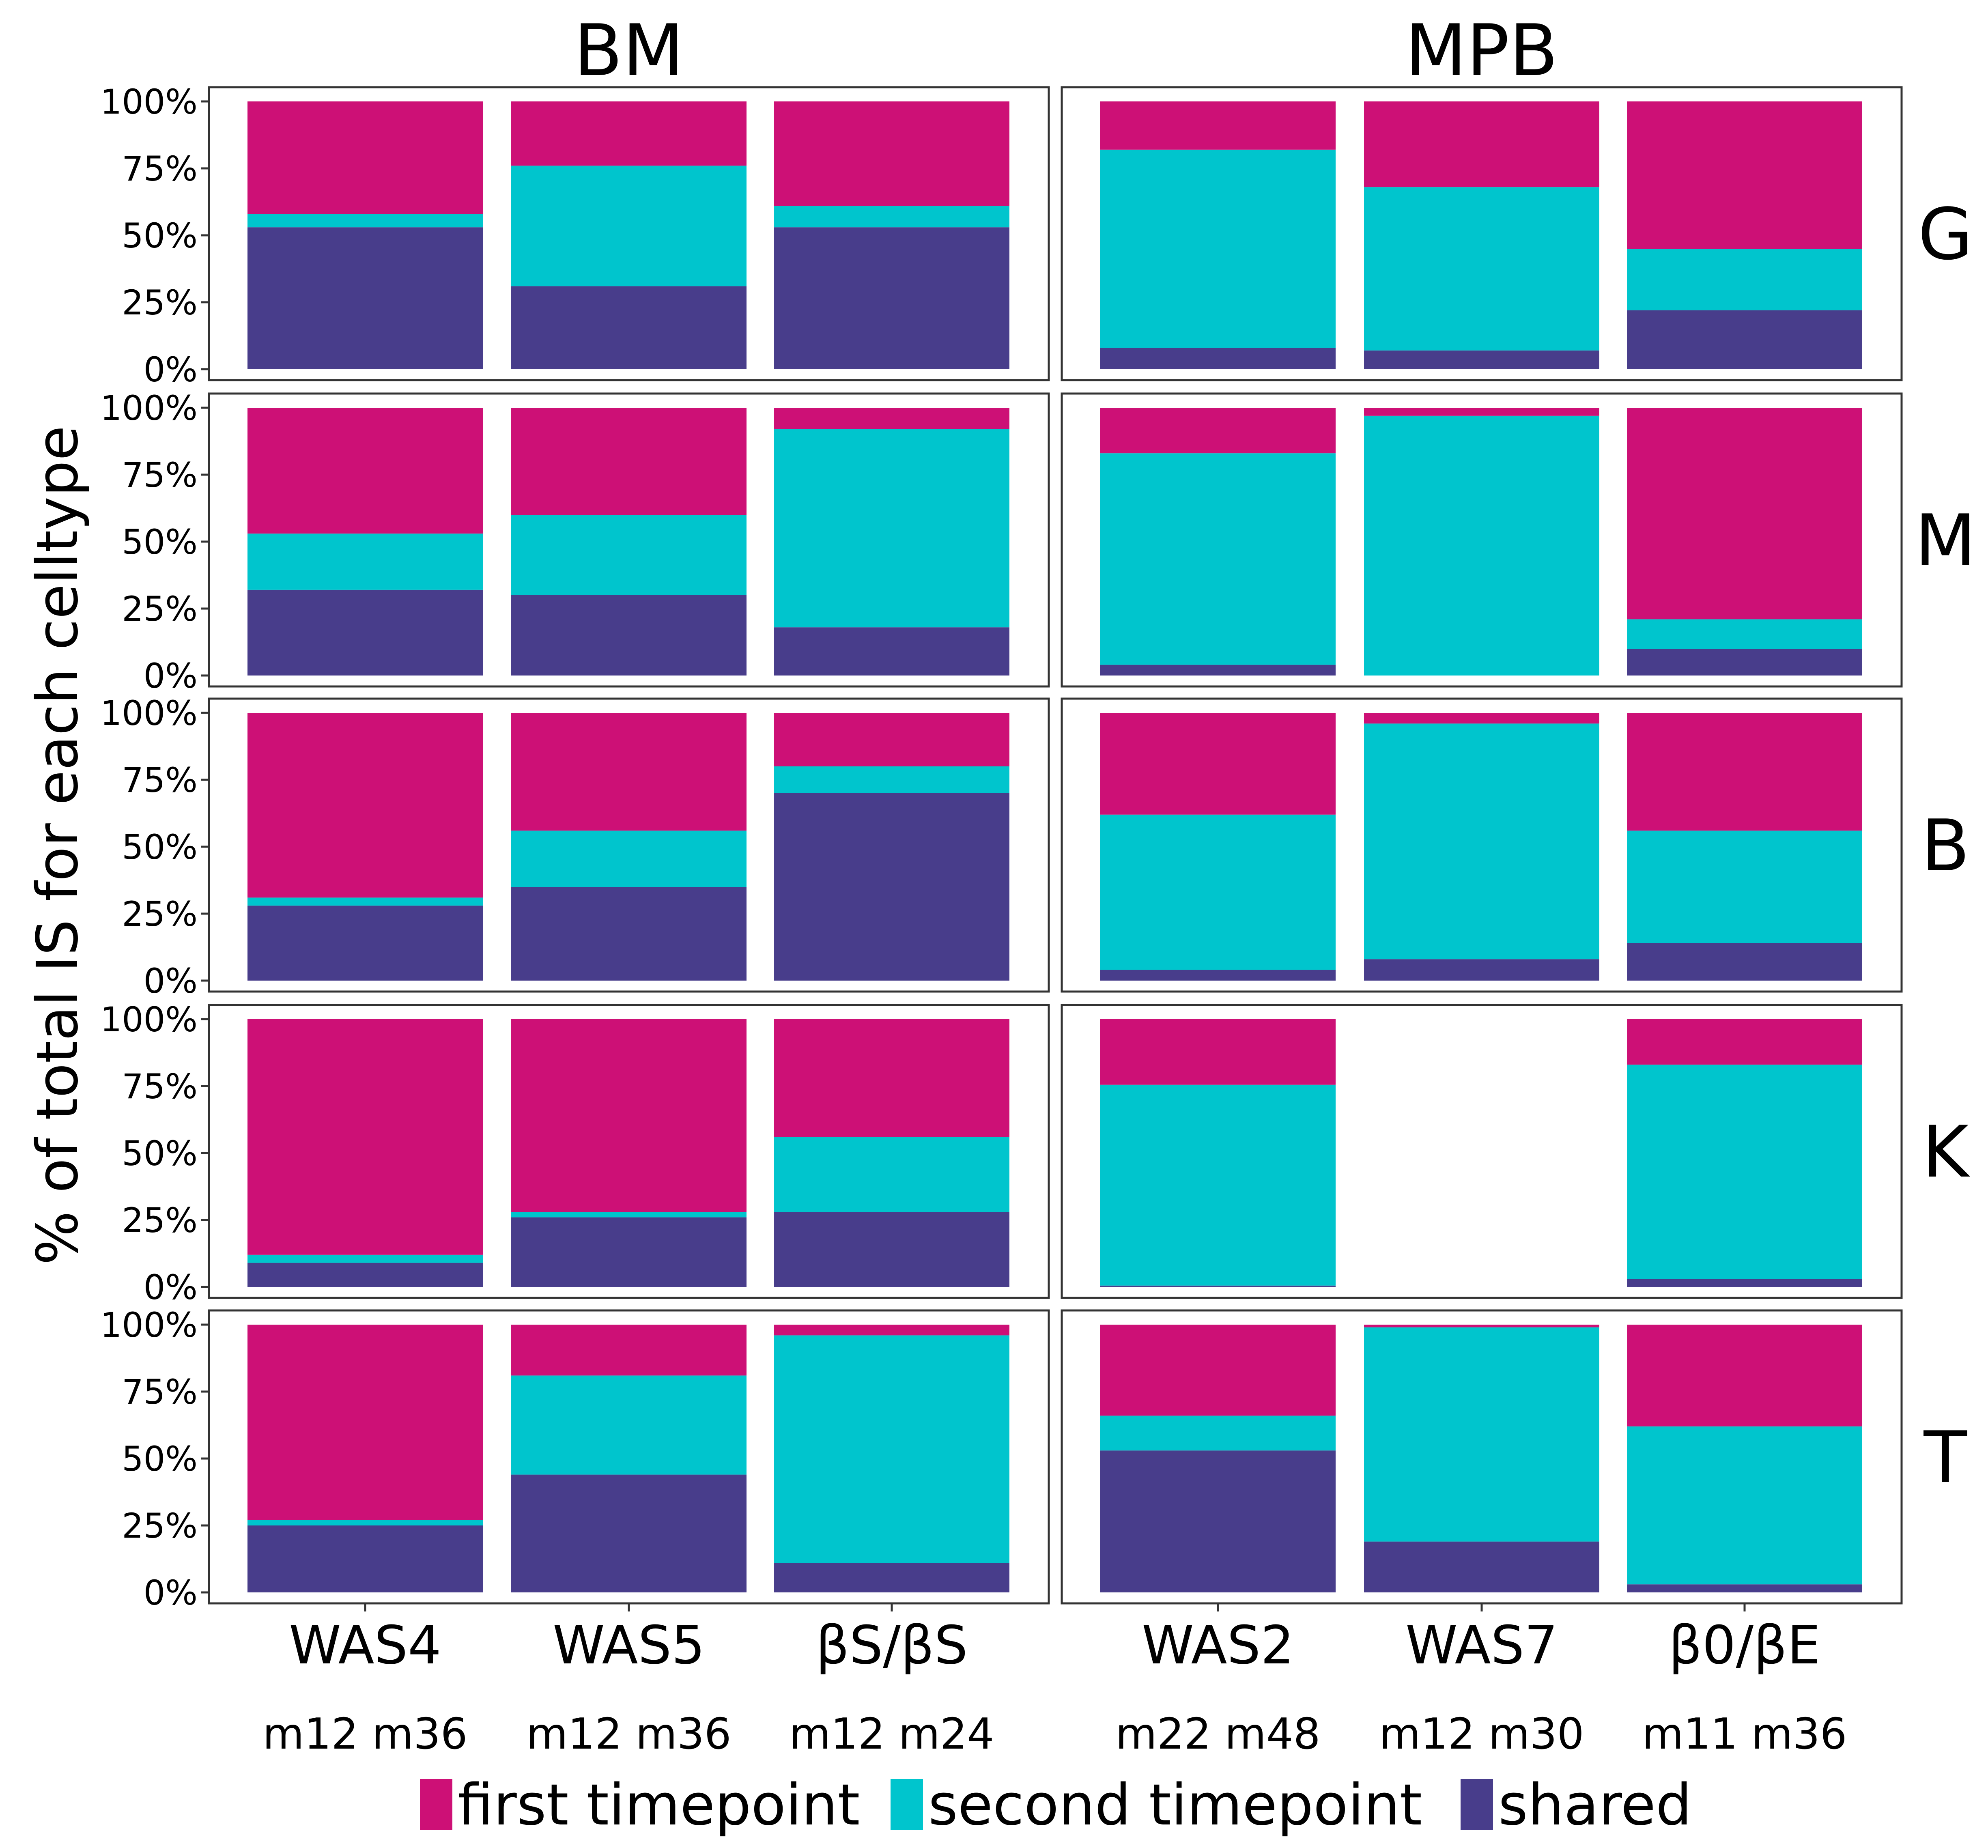 Image resolution: width=1988 pixels, height=1848 pixels. Describe the element at coordinates (1481, 1645) in the screenshot. I see `x-tick-label: WAS7` at that location.